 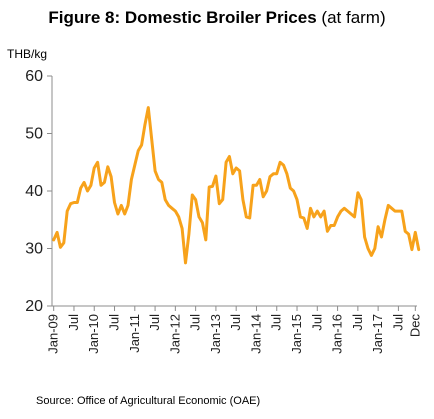 I want to click on chart-title-suffix: (at farm), so click(x=351, y=17).